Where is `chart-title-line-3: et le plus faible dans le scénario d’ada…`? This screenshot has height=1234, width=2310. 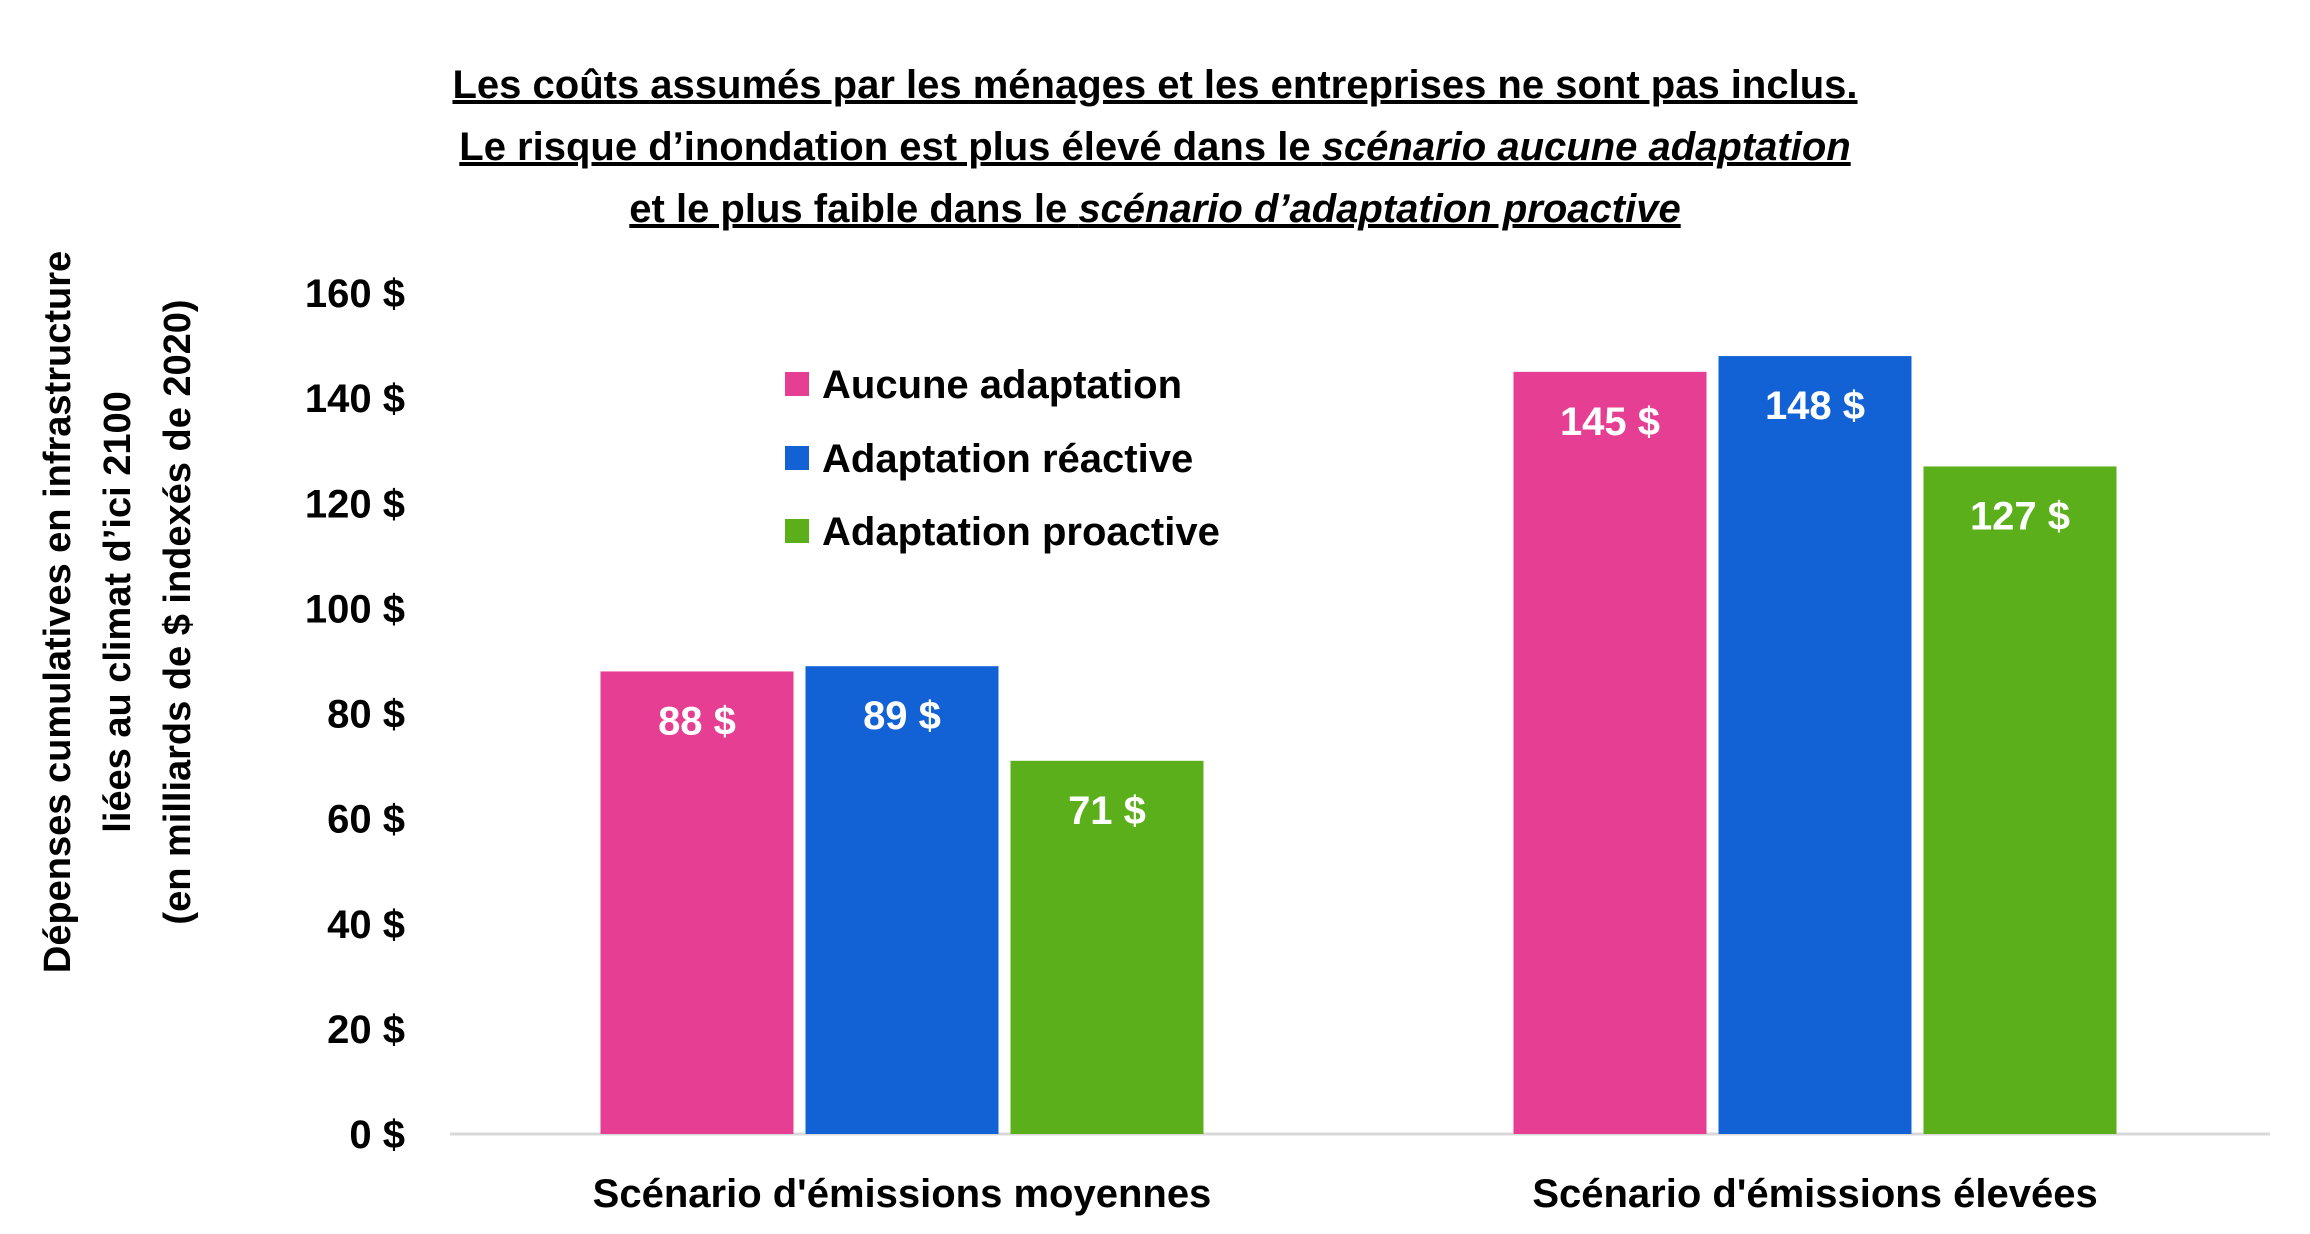
chart-title-line-3: et le plus faible dans le scénario d’ada… is located at coordinates (1154, 209).